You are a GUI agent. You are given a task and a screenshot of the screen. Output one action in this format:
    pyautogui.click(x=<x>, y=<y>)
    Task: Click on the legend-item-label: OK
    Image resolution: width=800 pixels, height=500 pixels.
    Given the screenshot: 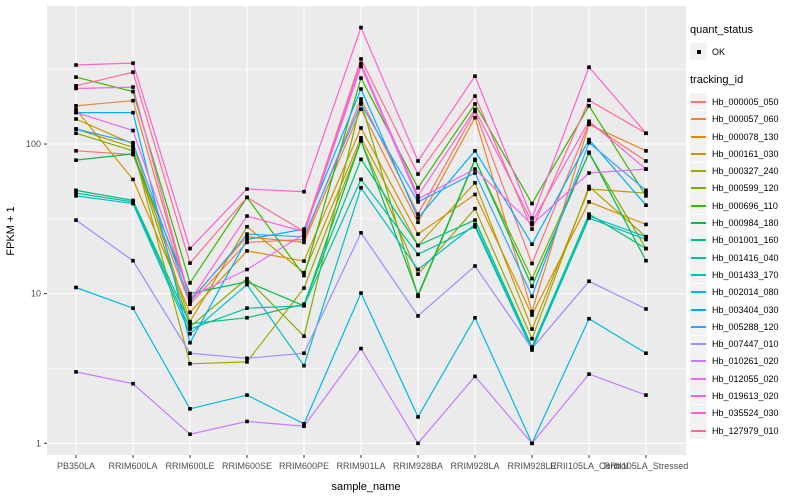 What is the action you would take?
    pyautogui.click(x=719, y=51)
    